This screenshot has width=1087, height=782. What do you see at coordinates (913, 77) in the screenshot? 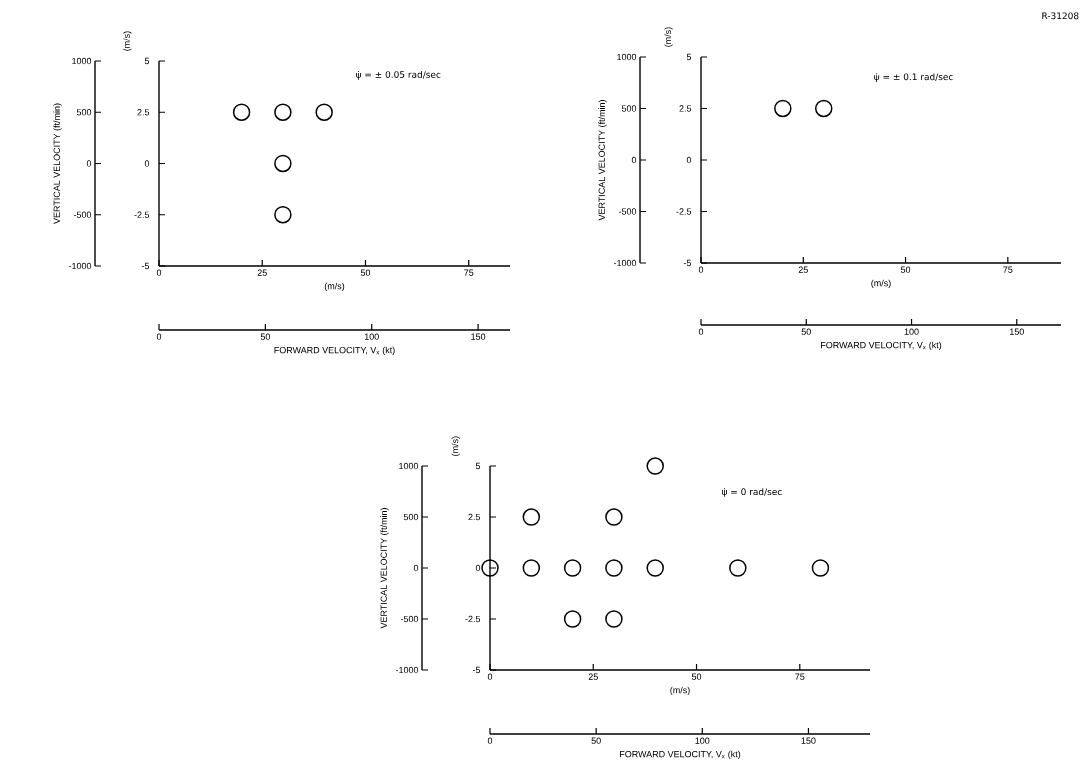
I see `annotation: ψ̇ = ± 0.1 rad/sec` at bounding box center [913, 77].